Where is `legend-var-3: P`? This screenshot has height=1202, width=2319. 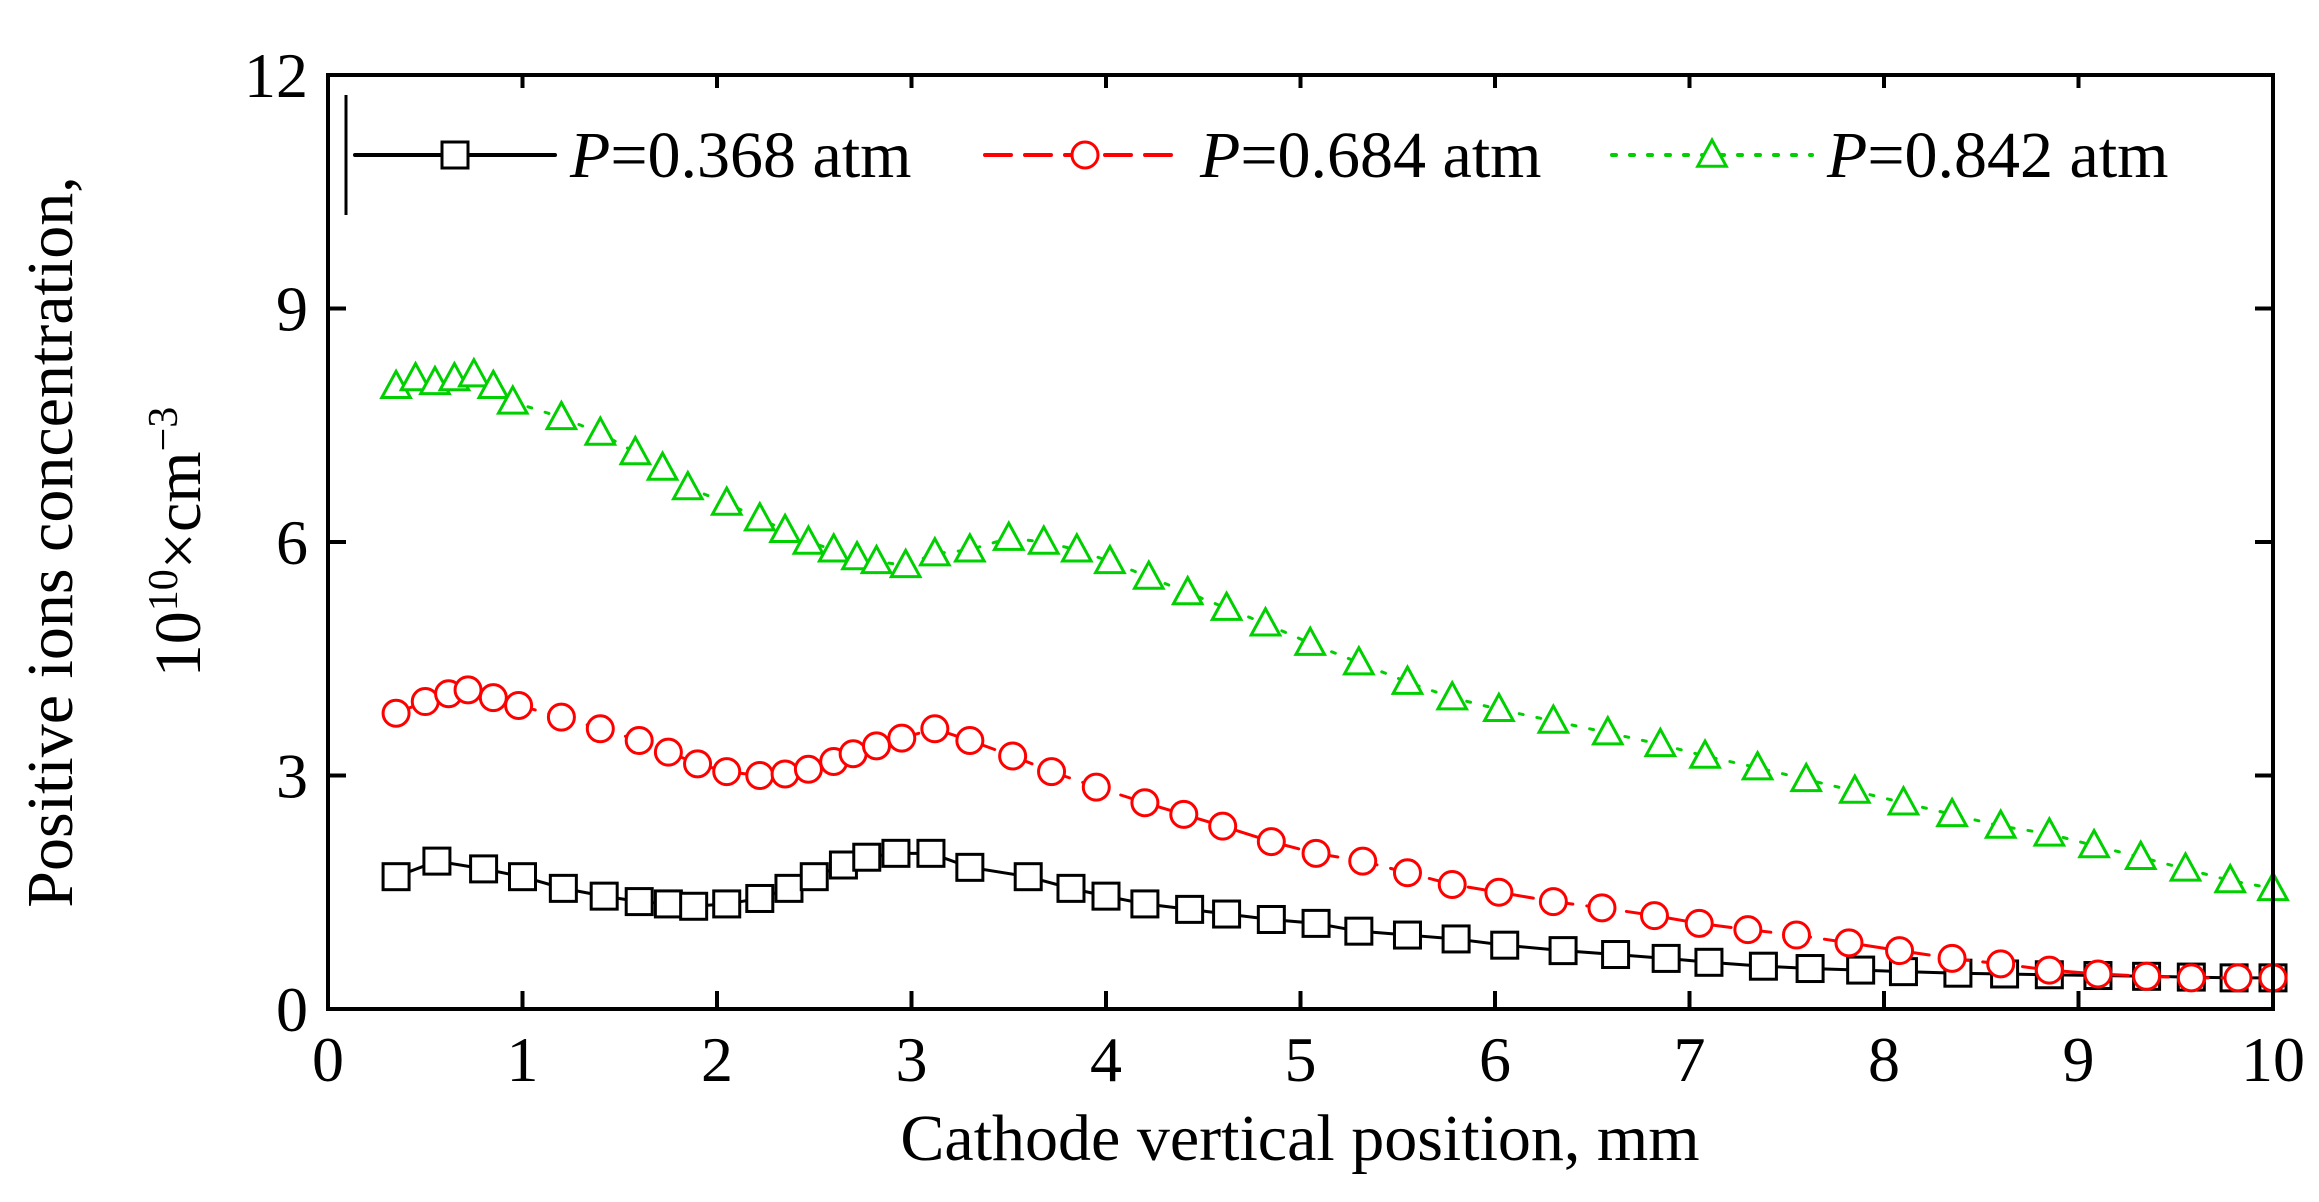
legend-var-3: P is located at coordinates (1846, 155).